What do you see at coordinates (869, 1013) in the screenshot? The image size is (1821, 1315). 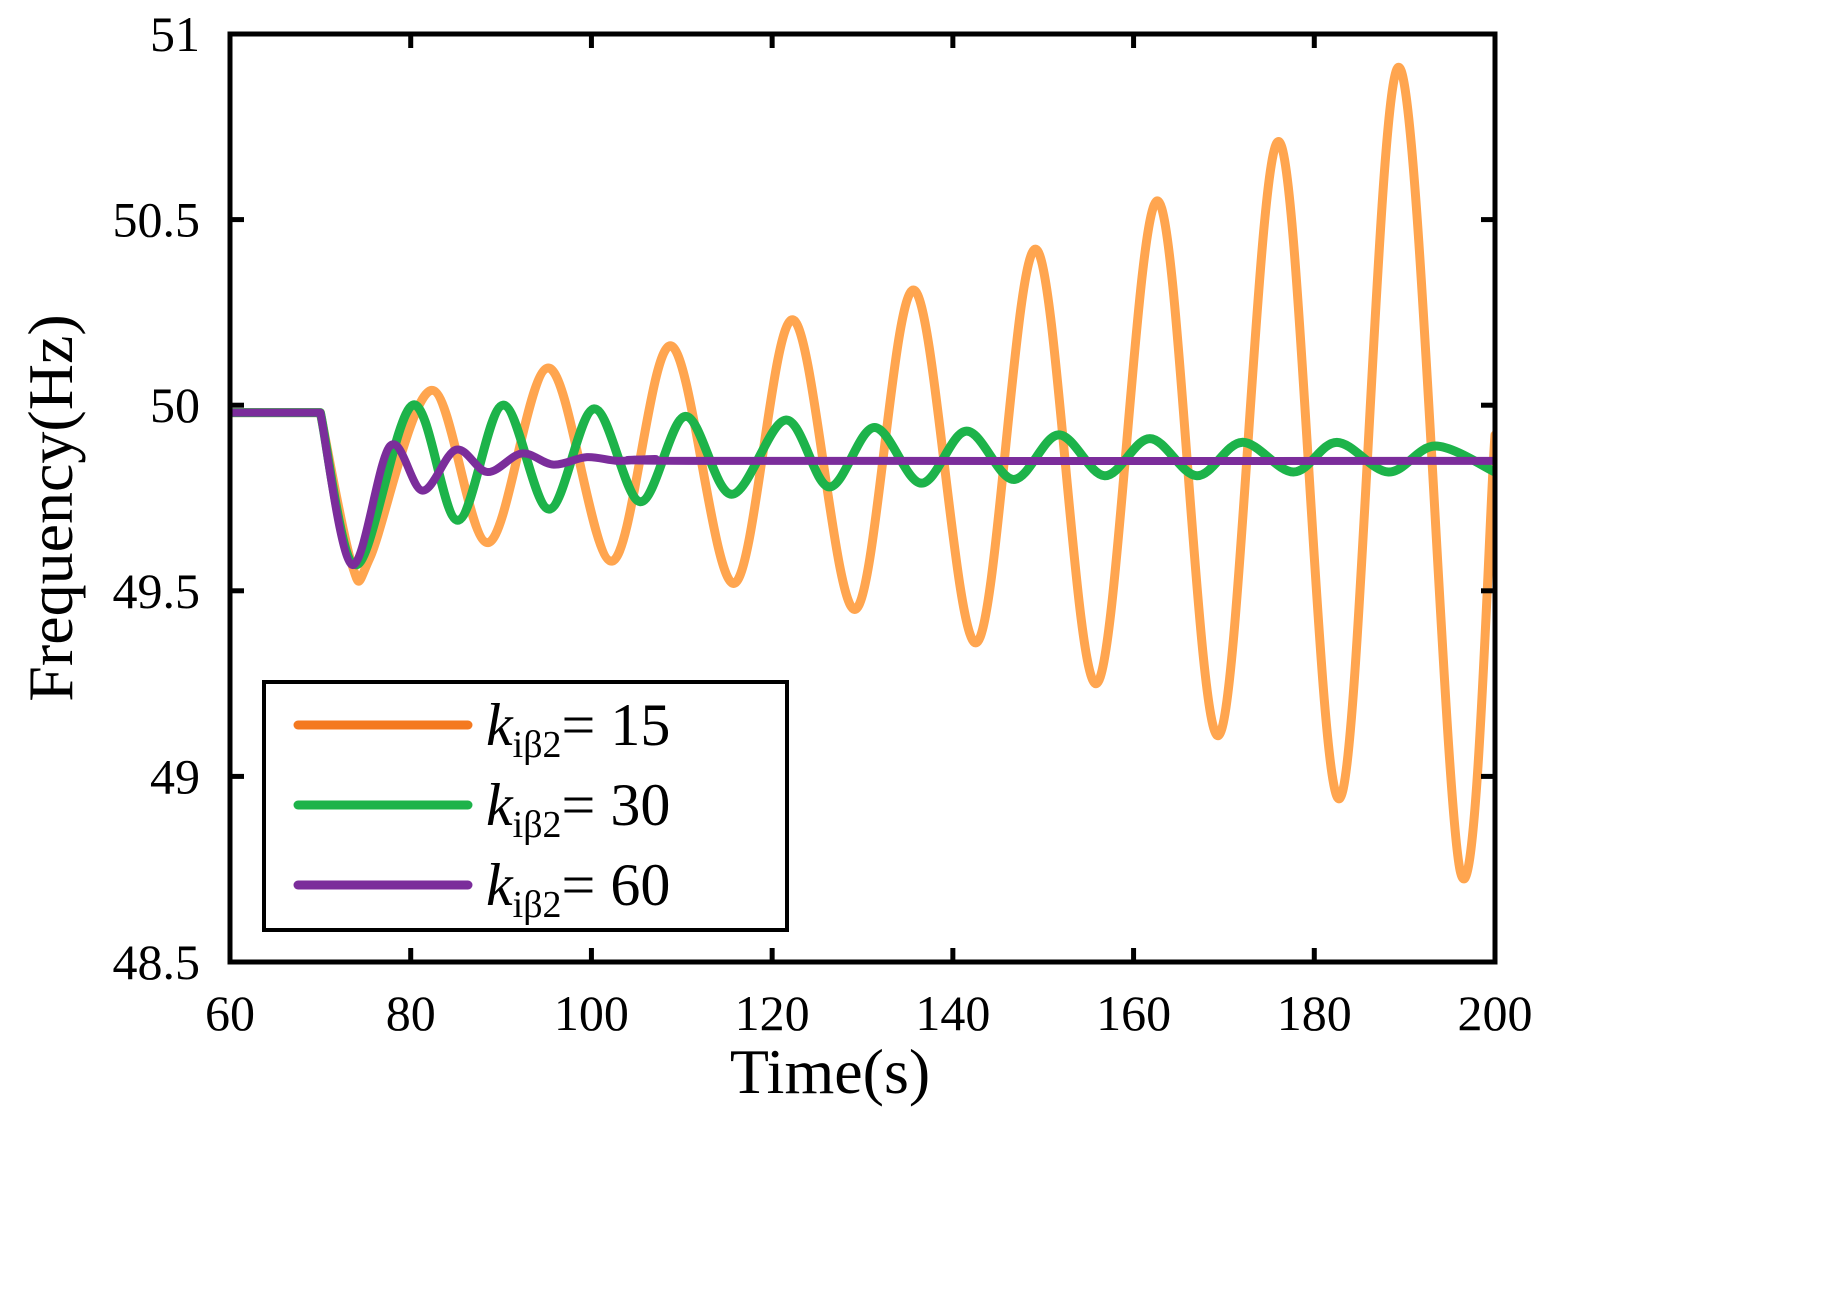 I see `x-tick-labels: 60 80 100 120 140 160 180 200` at bounding box center [869, 1013].